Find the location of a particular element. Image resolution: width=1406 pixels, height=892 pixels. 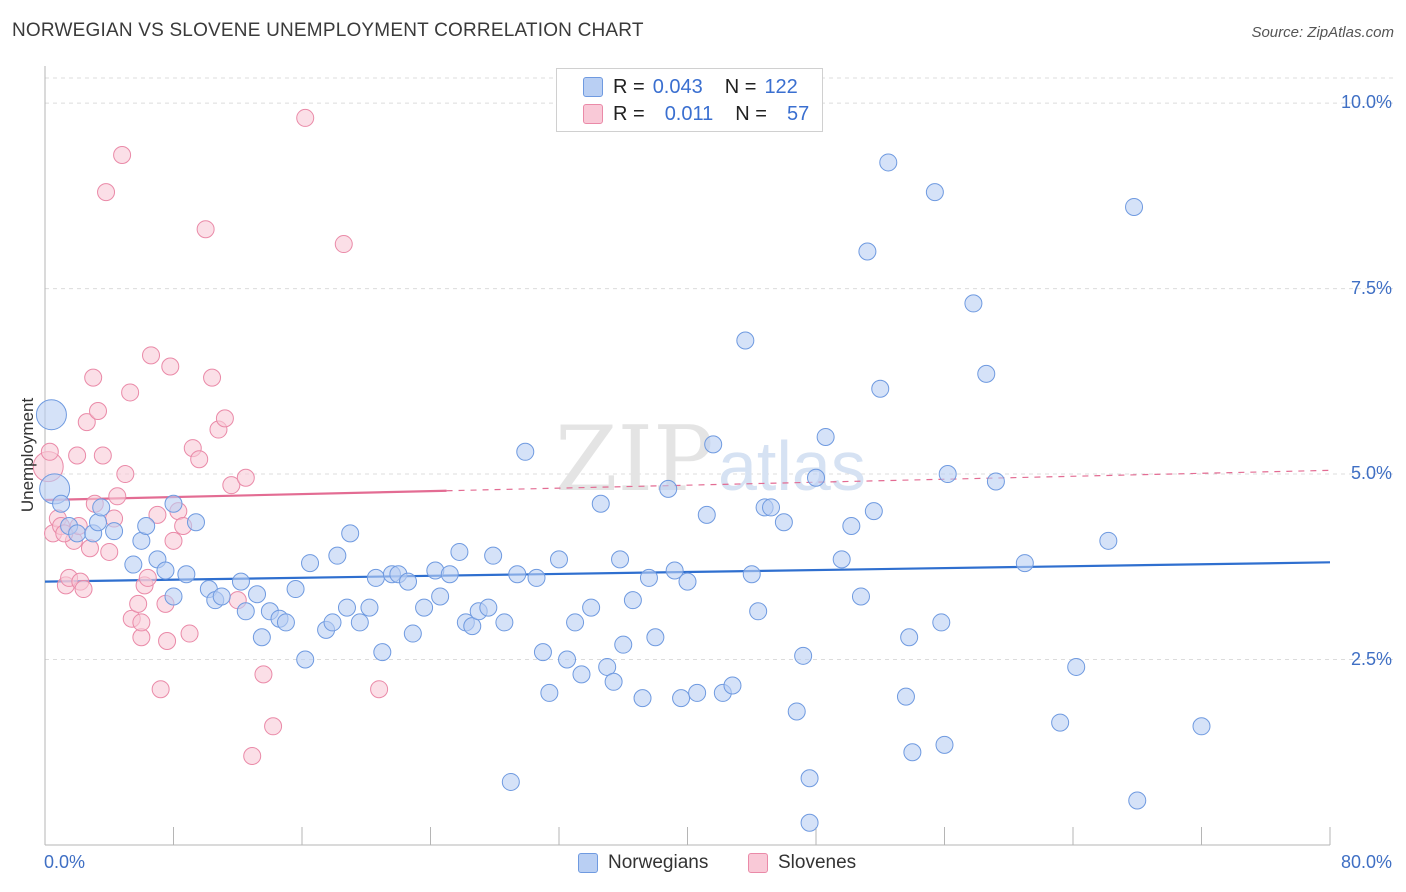

y-axis-label: Unemployment is located at coordinates (27, 455).